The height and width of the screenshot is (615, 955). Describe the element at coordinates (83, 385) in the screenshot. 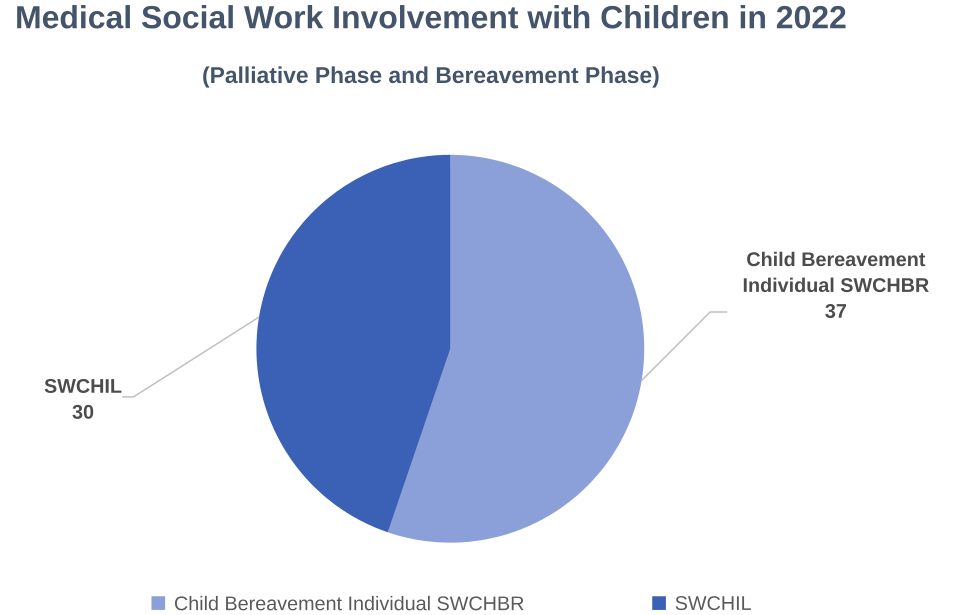

I see `slice-label: SWCHIL` at that location.